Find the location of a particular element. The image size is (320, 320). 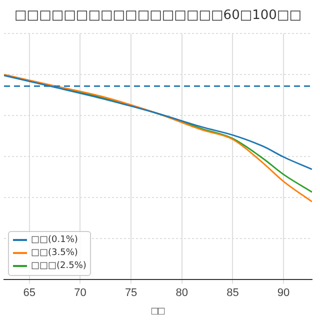

x-axis-title: □□ is located at coordinates (158, 311).